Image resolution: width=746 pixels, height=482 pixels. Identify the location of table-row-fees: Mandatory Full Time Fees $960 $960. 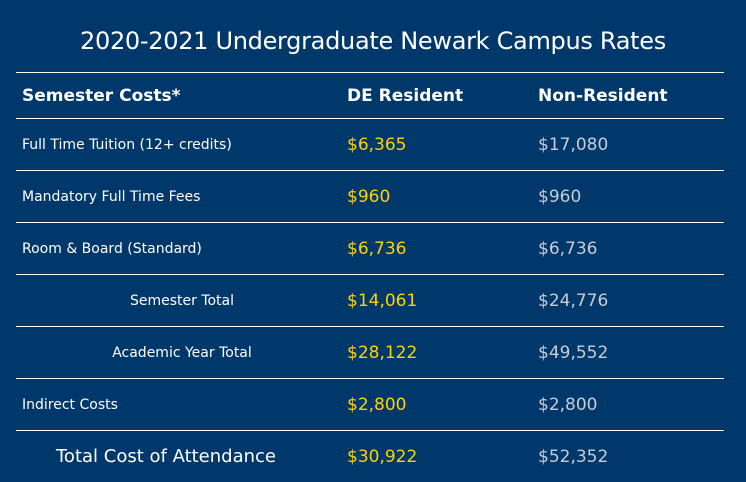
(370, 197).